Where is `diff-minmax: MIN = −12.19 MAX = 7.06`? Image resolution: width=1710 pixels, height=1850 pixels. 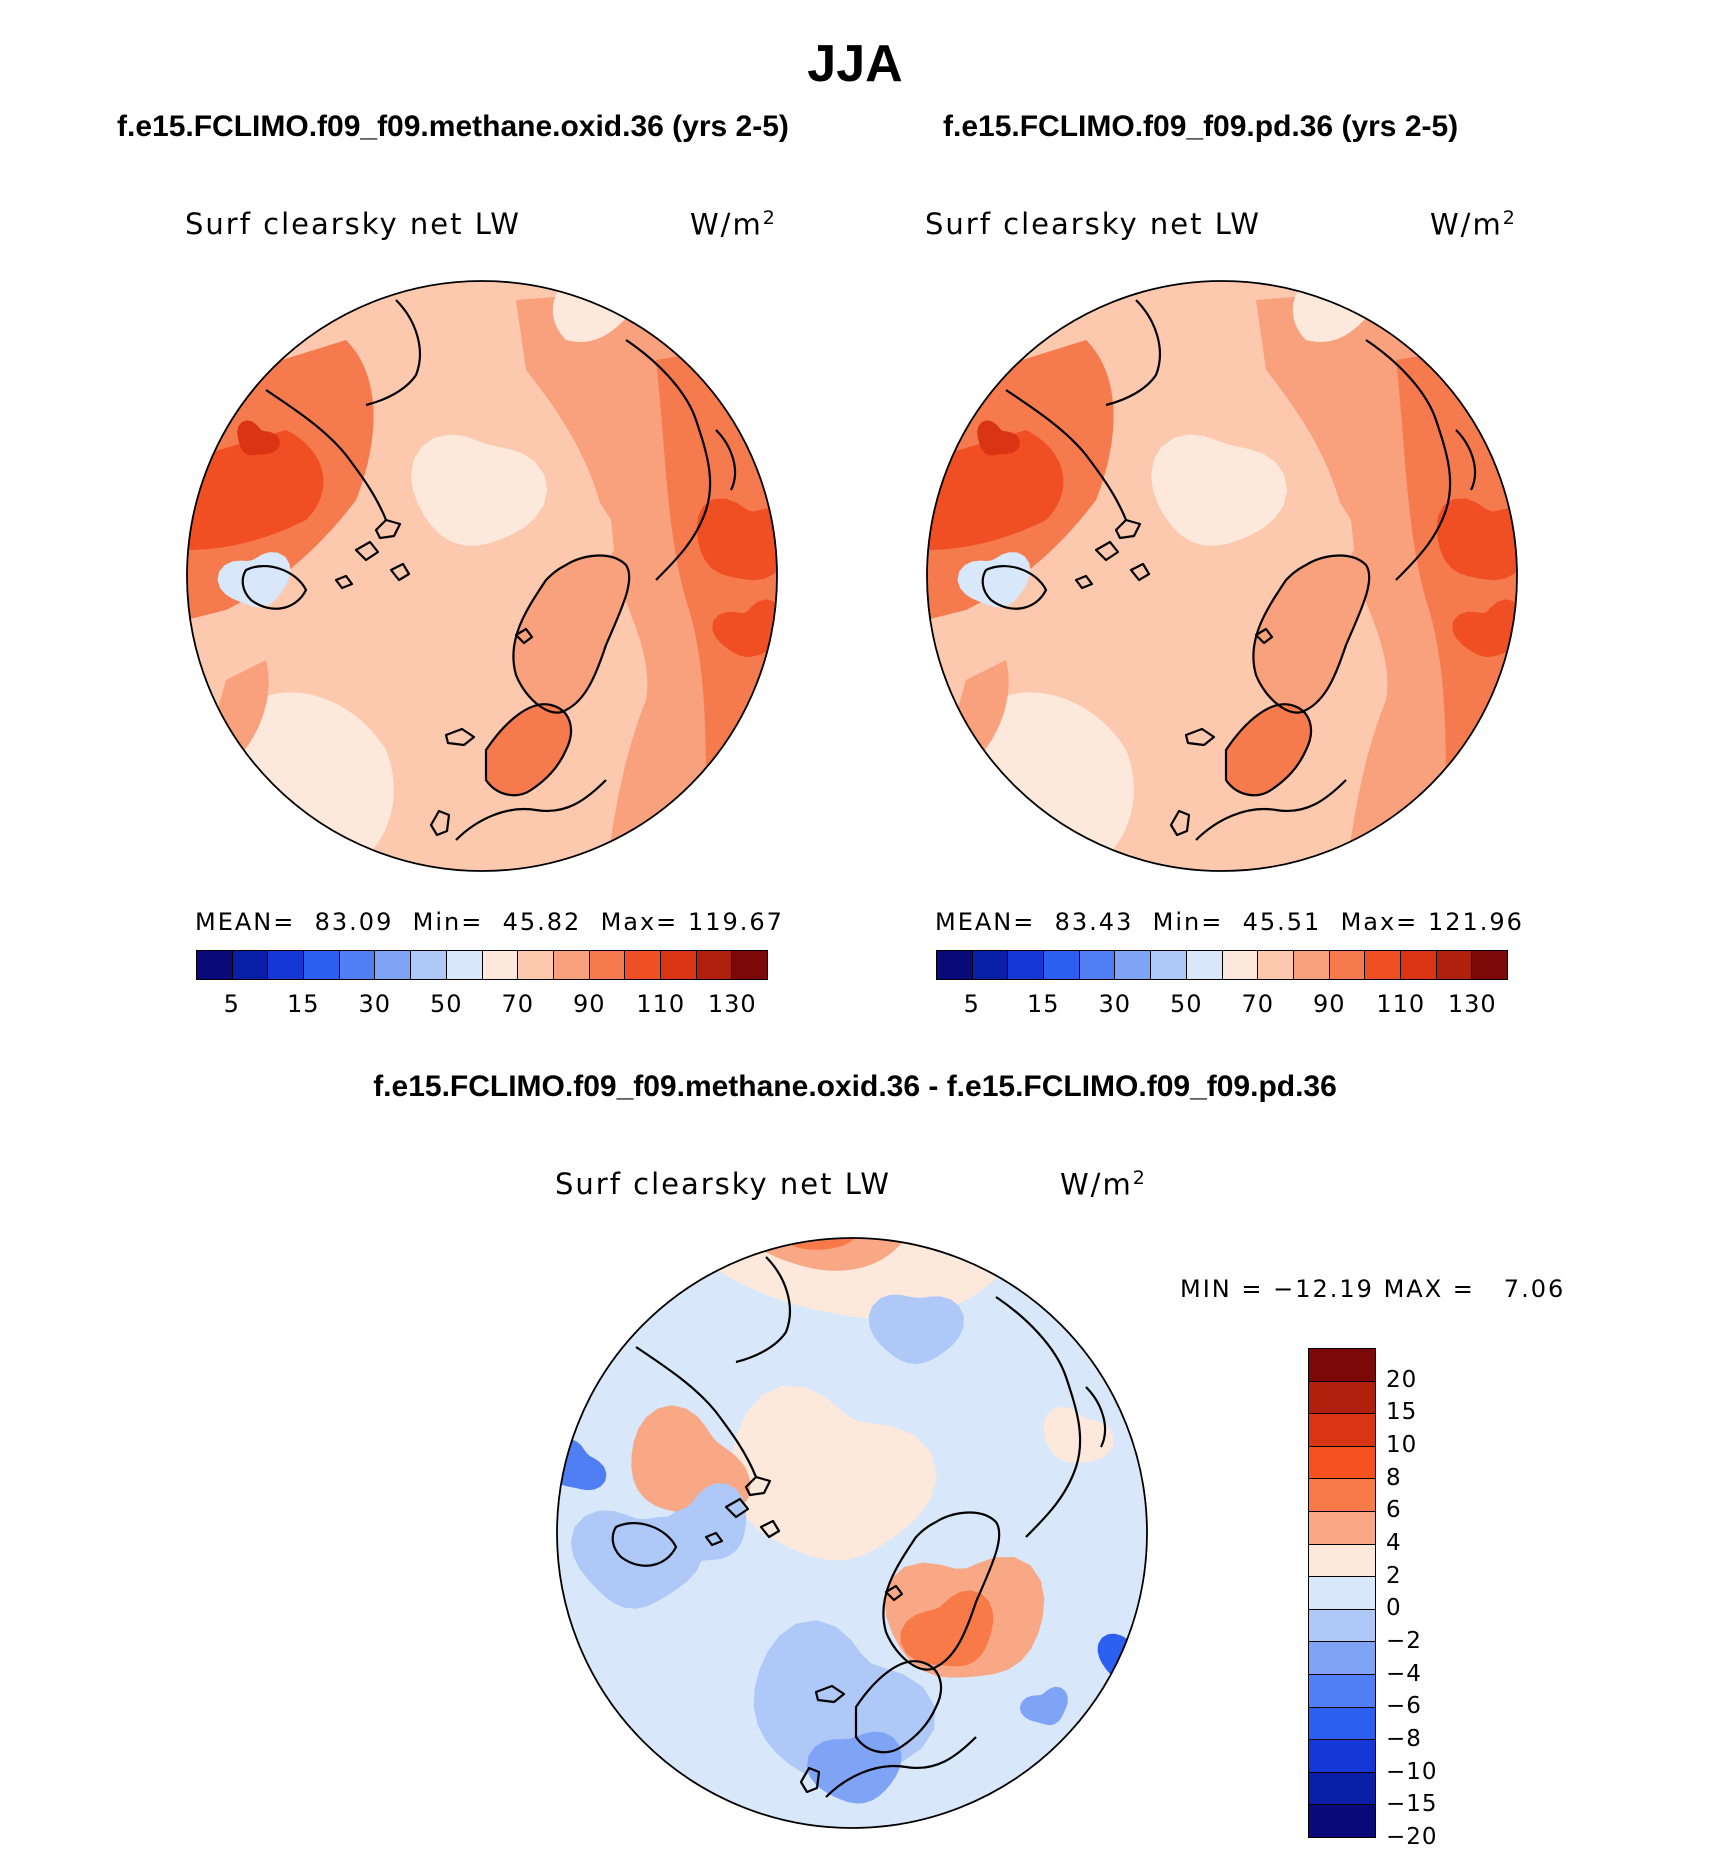
diff-minmax: MIN = −12.19 MAX = 7.06 is located at coordinates (1372, 1289).